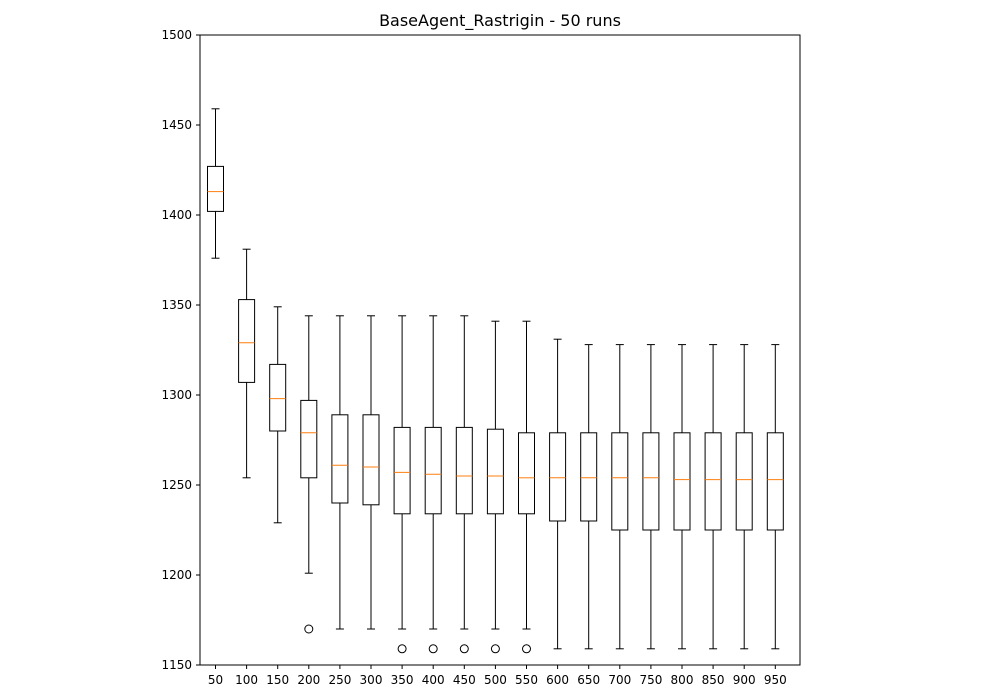 The width and height of the screenshot is (1000, 700). Describe the element at coordinates (176, 485) in the screenshot. I see `y-tick-label: 1250` at that location.